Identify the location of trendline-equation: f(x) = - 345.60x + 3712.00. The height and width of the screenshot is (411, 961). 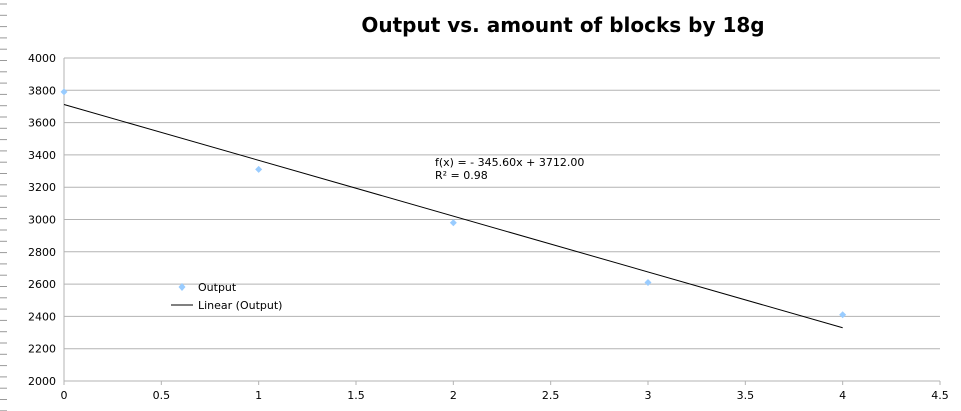
(509, 162).